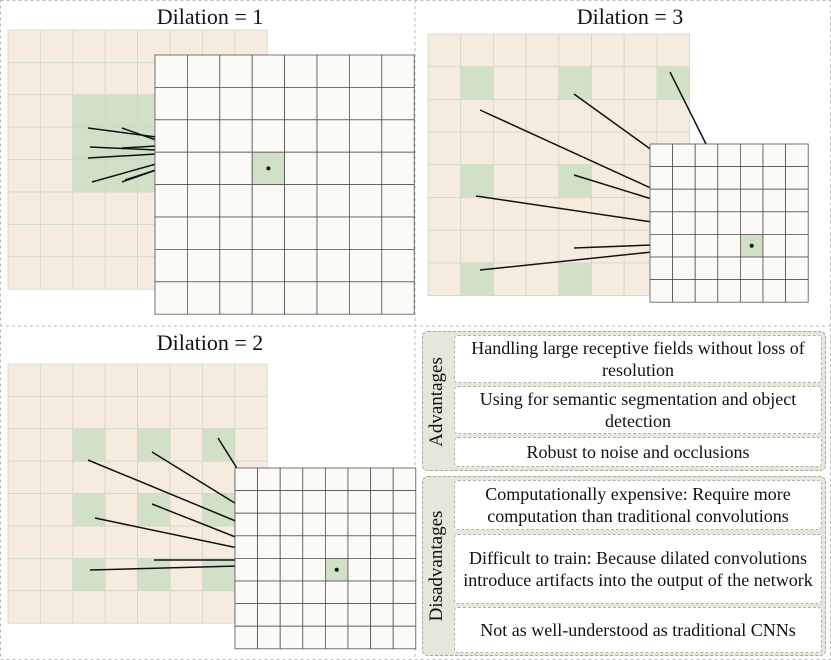 The width and height of the screenshot is (831, 660). I want to click on d3-connection-line, so click(617, 125).